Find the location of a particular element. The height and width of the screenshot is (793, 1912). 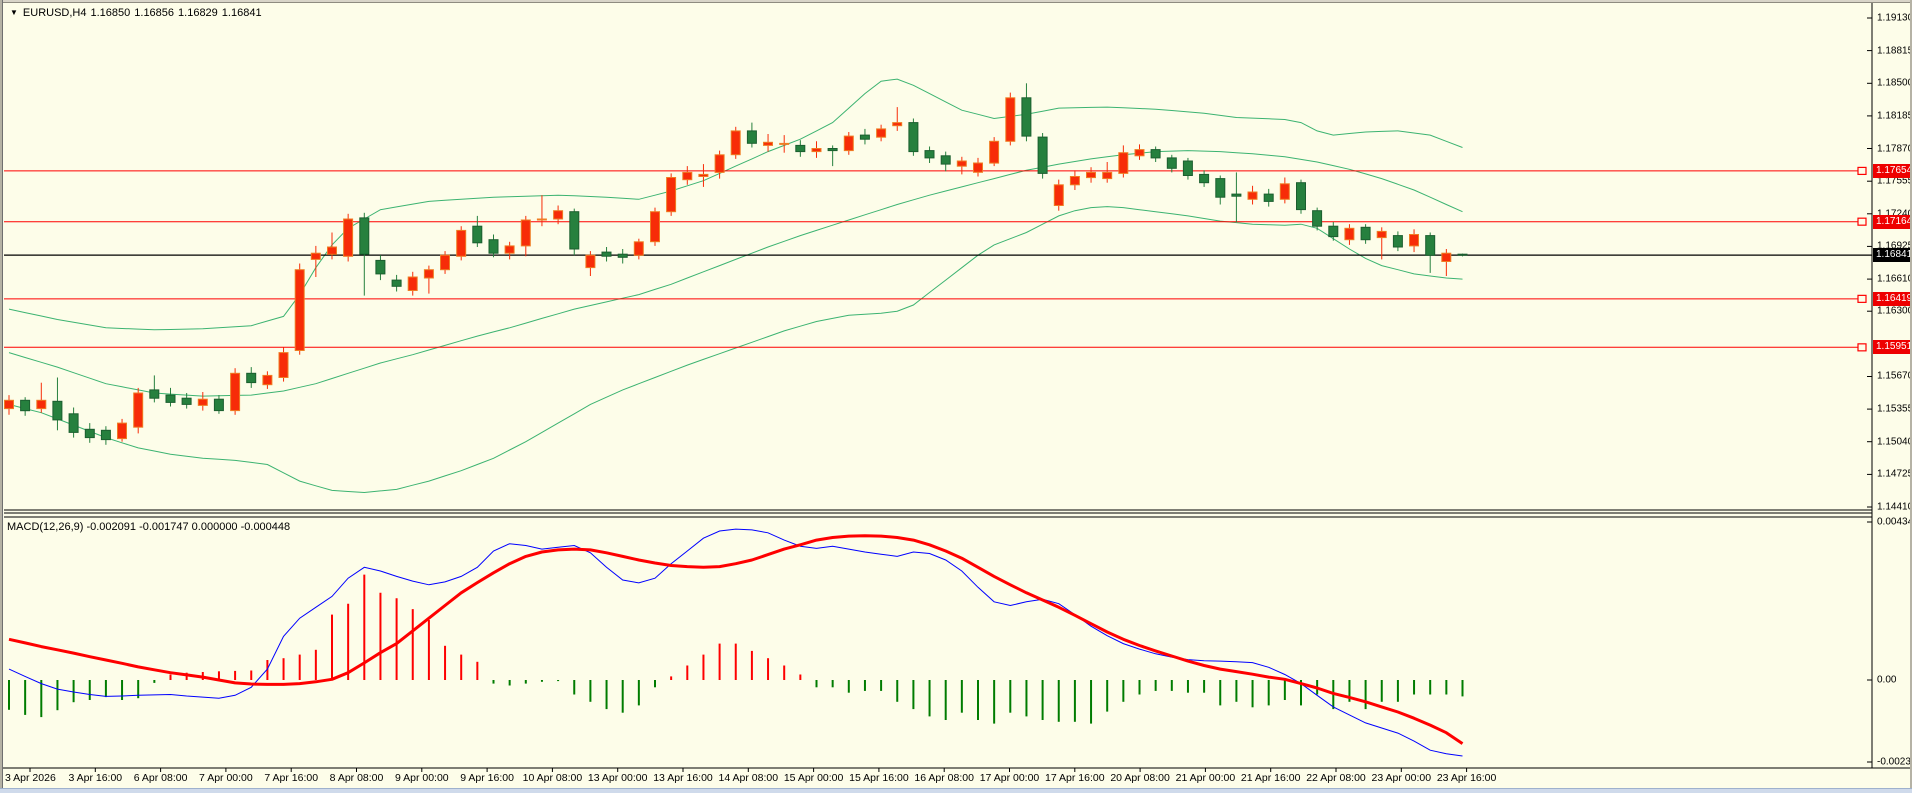

time-axis-label: 17 Apr 00:00 is located at coordinates (1009, 778).